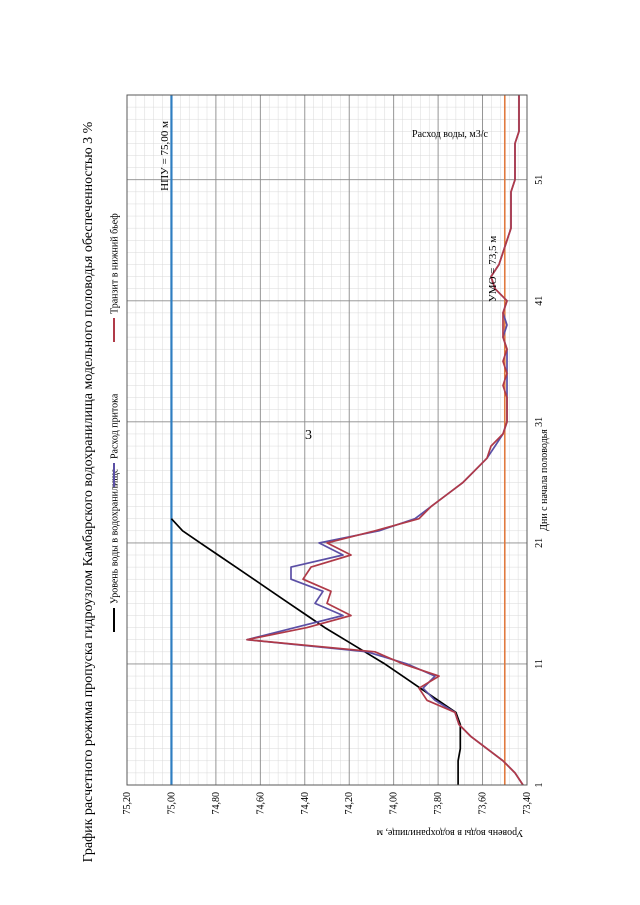 The height and width of the screenshot is (905, 640). I want to click on y-left-tick-label: 73,80, so click(438, 803).